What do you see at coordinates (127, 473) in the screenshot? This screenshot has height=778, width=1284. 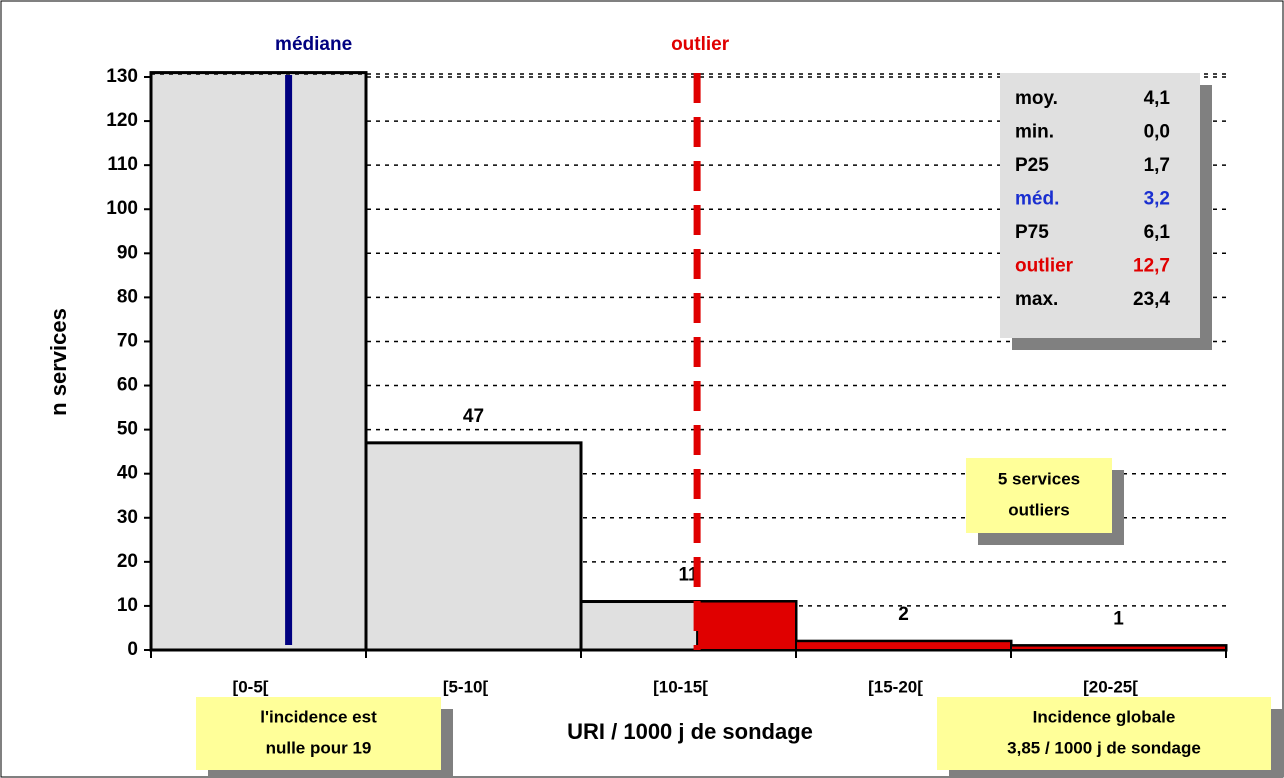 I see `y-tick-label: 40` at bounding box center [127, 473].